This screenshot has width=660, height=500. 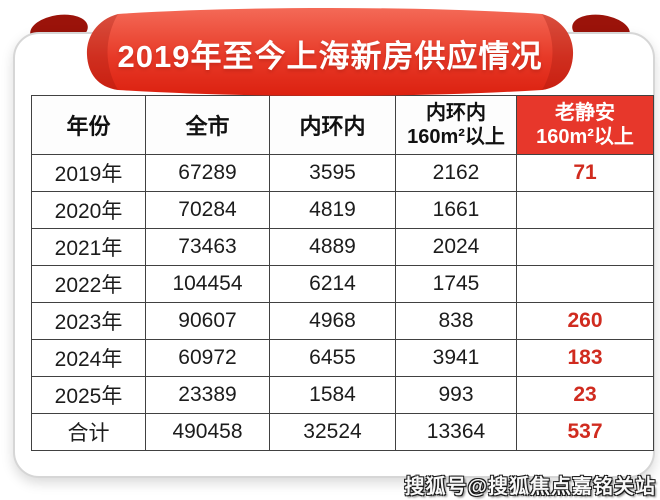 What do you see at coordinates (207, 210) in the screenshot?
I see `cell-citywide: 70284` at bounding box center [207, 210].